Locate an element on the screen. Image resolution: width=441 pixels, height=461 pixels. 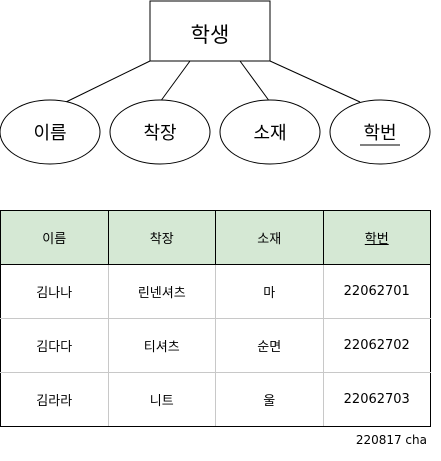
cell-outfit: 티셔츠 is located at coordinates (161, 345).